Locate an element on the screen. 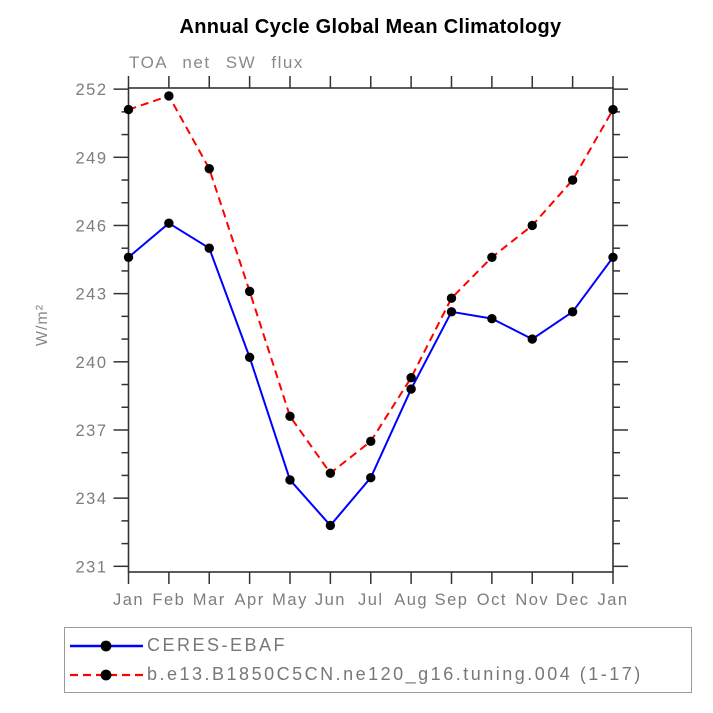  y-tick-label: 243 is located at coordinates (91, 295).